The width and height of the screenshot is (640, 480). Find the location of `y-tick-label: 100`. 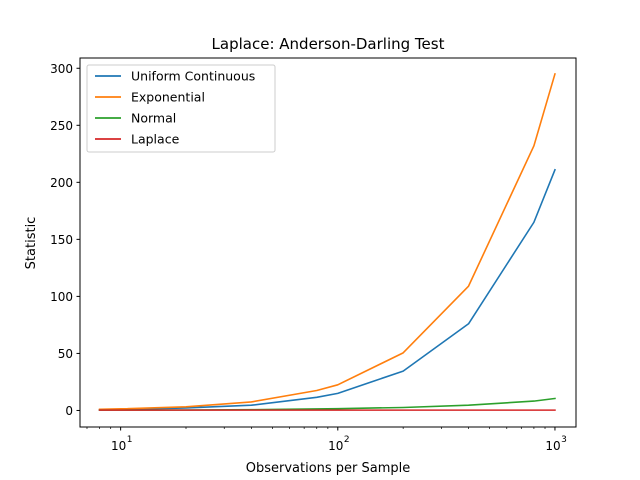

y-tick-label: 100 is located at coordinates (61, 297).